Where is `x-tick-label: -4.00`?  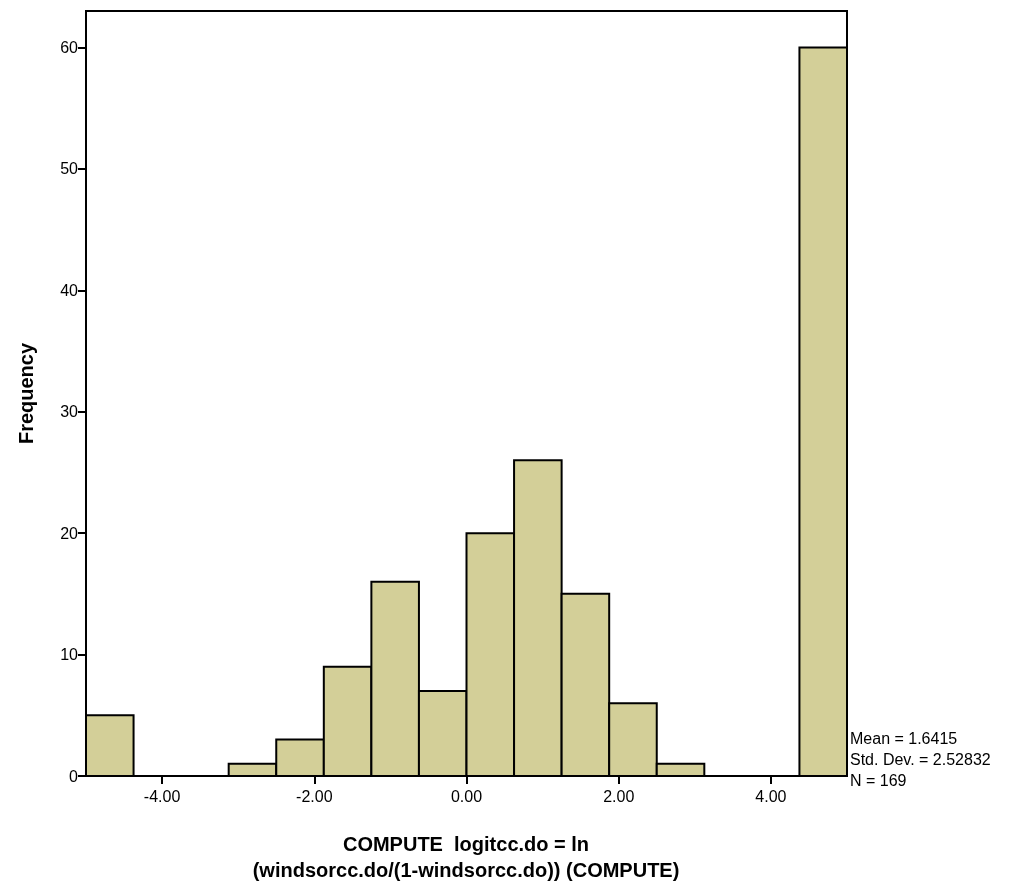 x-tick-label: -4.00 is located at coordinates (162, 796).